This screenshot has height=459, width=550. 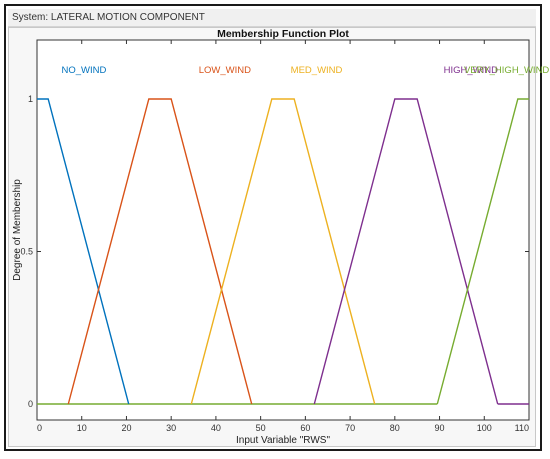 What do you see at coordinates (126, 428) in the screenshot?
I see `x-tick-label: 20` at bounding box center [126, 428].